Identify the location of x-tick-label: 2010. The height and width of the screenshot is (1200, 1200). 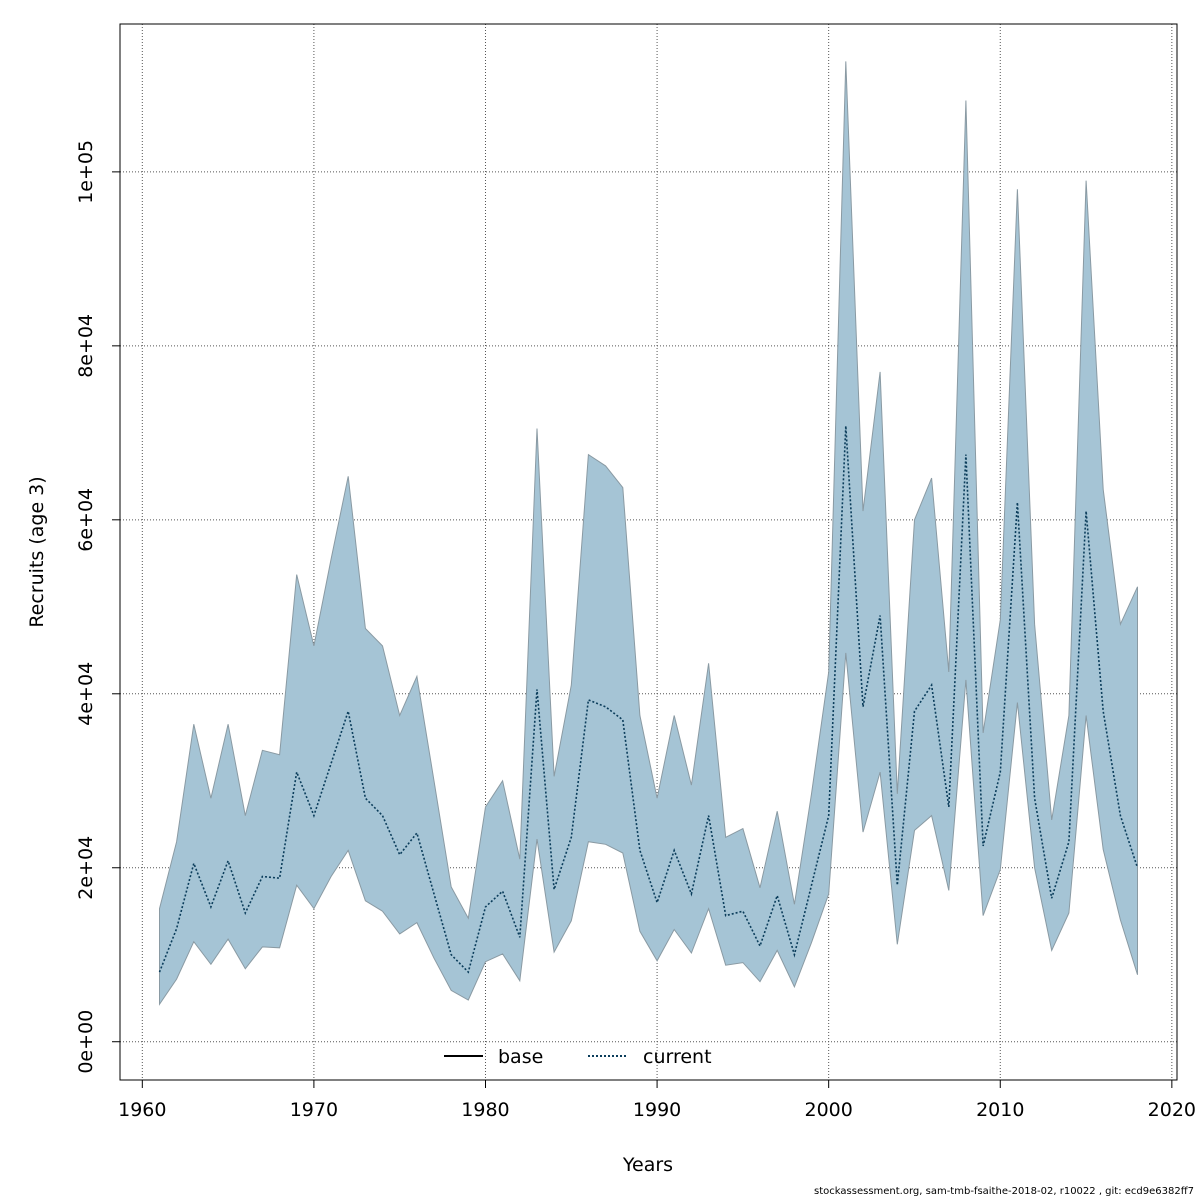
(1000, 1110).